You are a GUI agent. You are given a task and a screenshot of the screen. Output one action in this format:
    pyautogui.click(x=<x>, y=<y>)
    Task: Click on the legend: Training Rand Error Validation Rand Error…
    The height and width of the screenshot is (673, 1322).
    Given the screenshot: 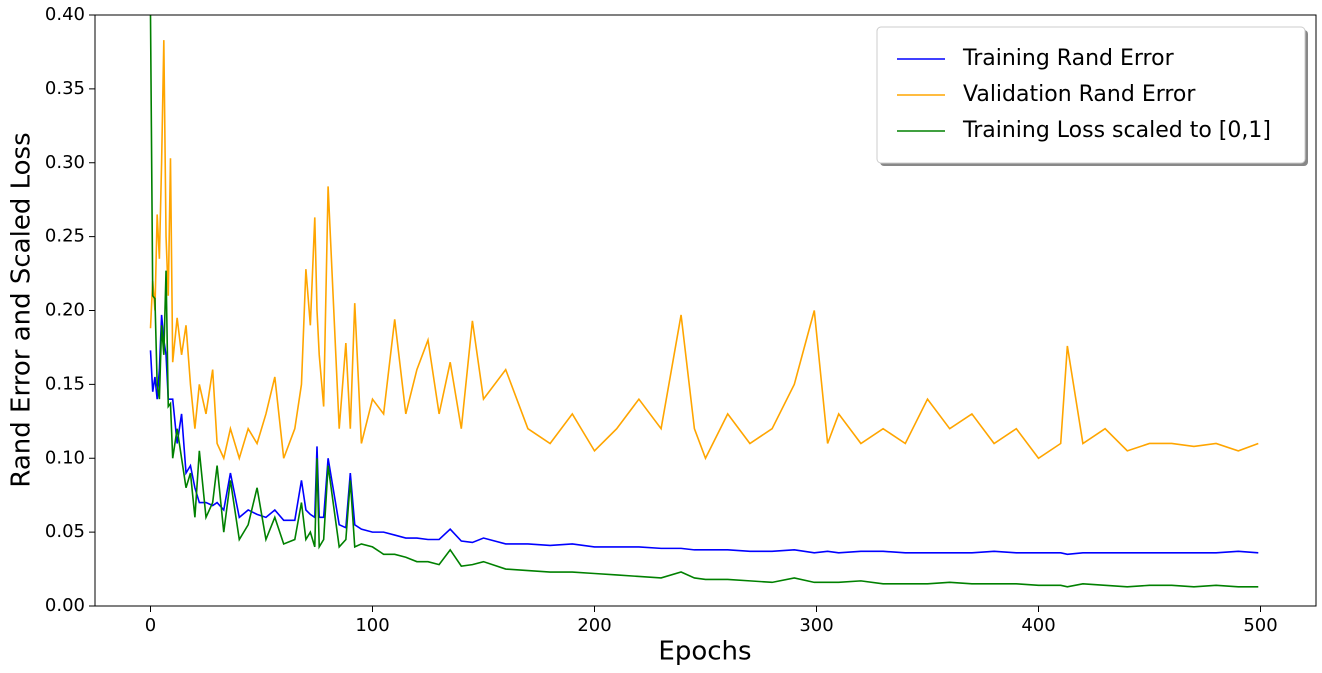 What is the action you would take?
    pyautogui.click(x=1092, y=96)
    